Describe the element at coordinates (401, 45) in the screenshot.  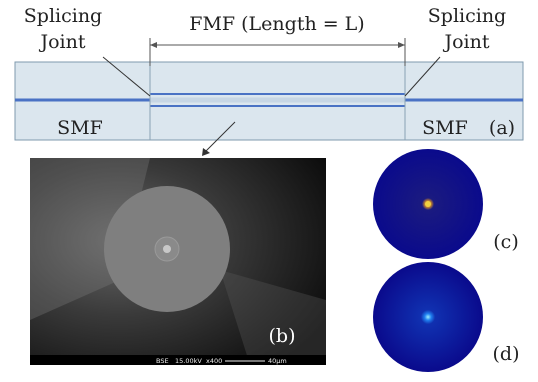
I see `arrow-right-icon` at that location.